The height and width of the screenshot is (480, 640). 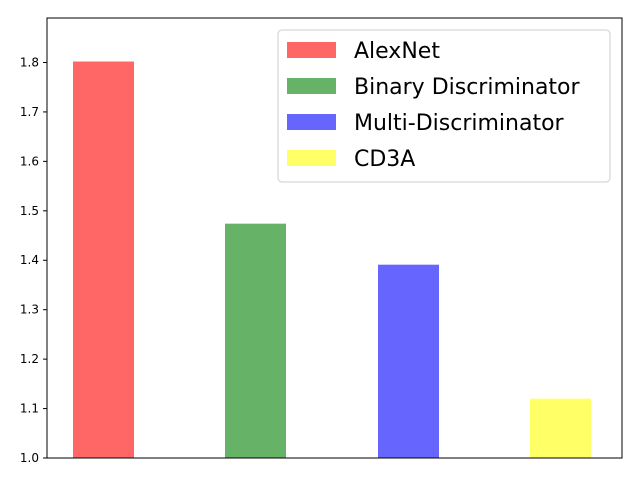 I want to click on y-tick-label: 1.6, so click(x=29, y=161).